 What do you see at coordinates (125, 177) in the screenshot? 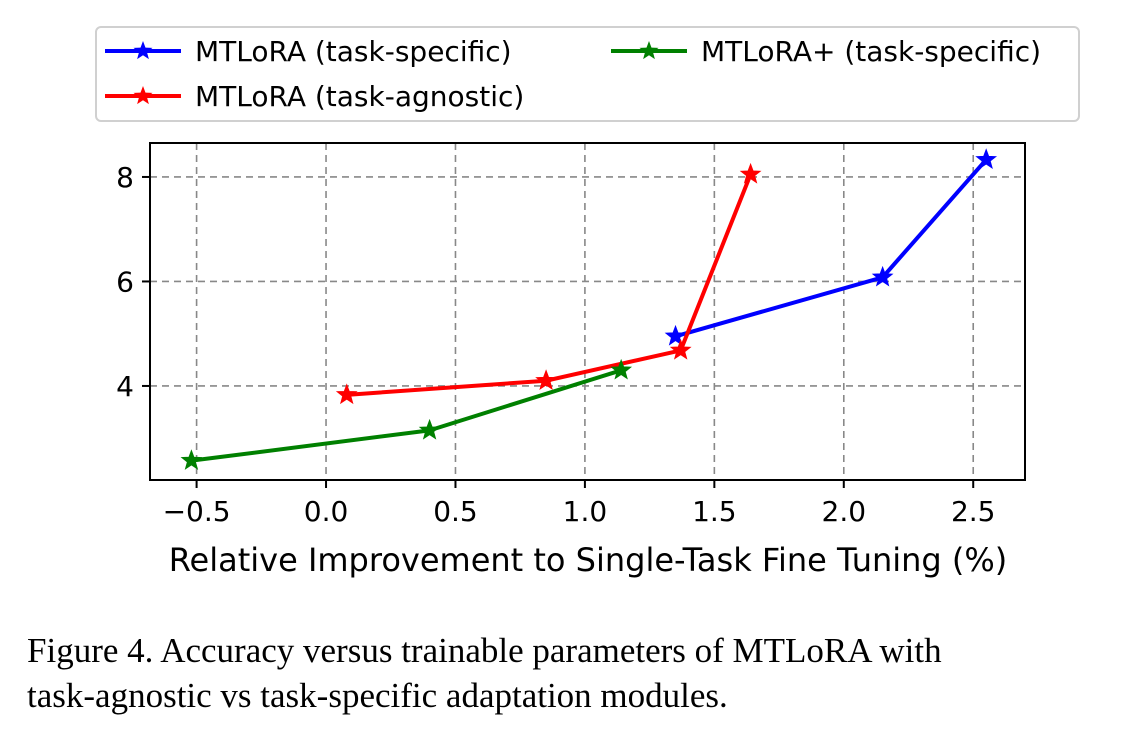
I see `y-tick-label: 8` at bounding box center [125, 177].